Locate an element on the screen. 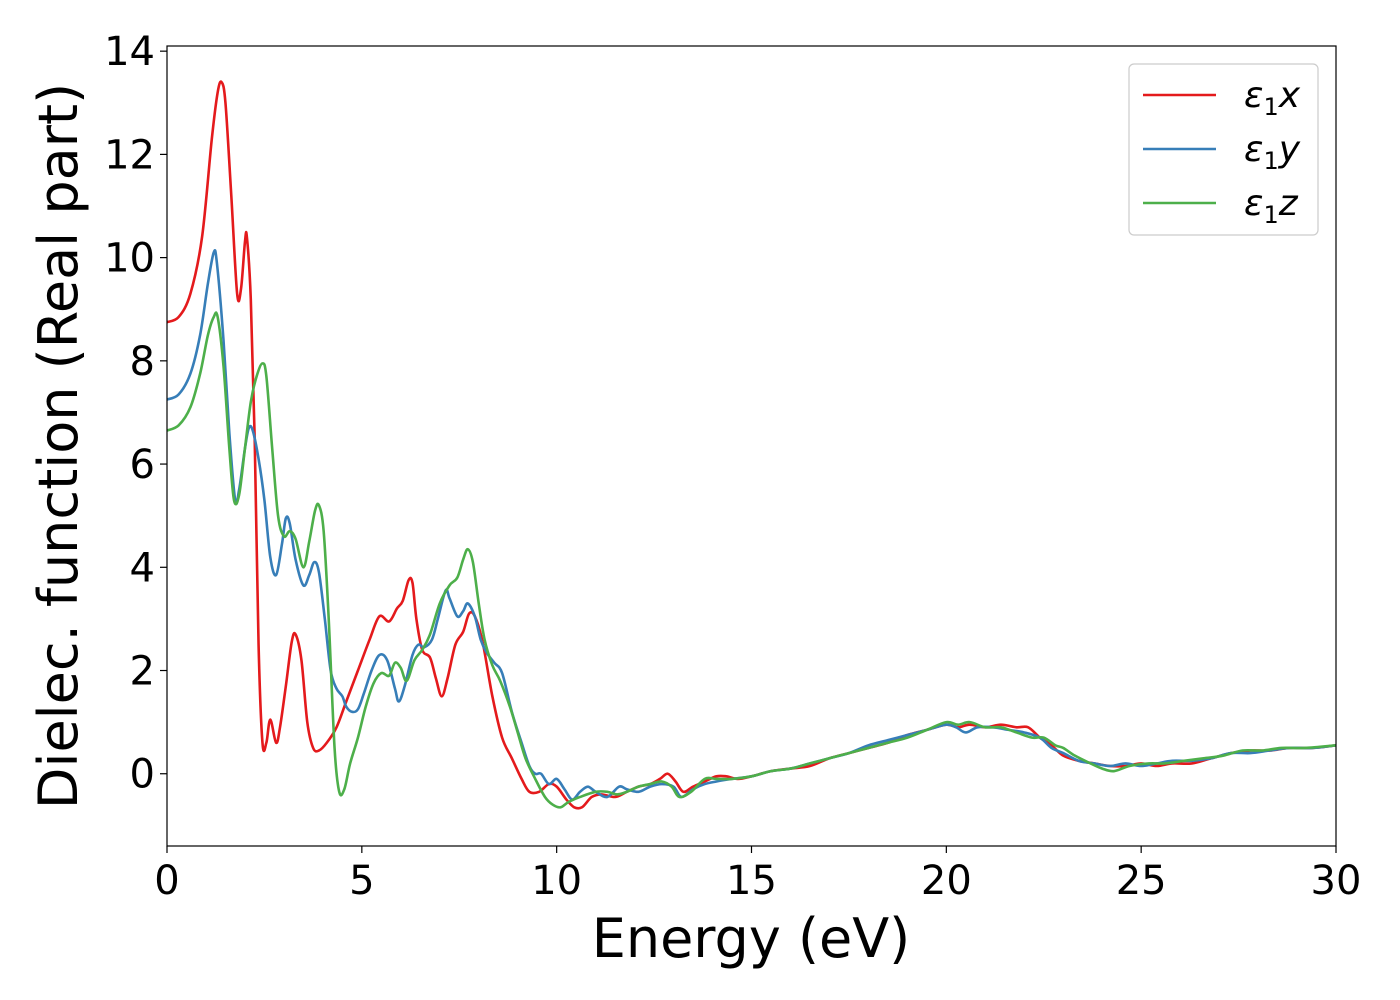 The height and width of the screenshot is (1000, 1400). y-tick-label: 2 is located at coordinates (142, 672).